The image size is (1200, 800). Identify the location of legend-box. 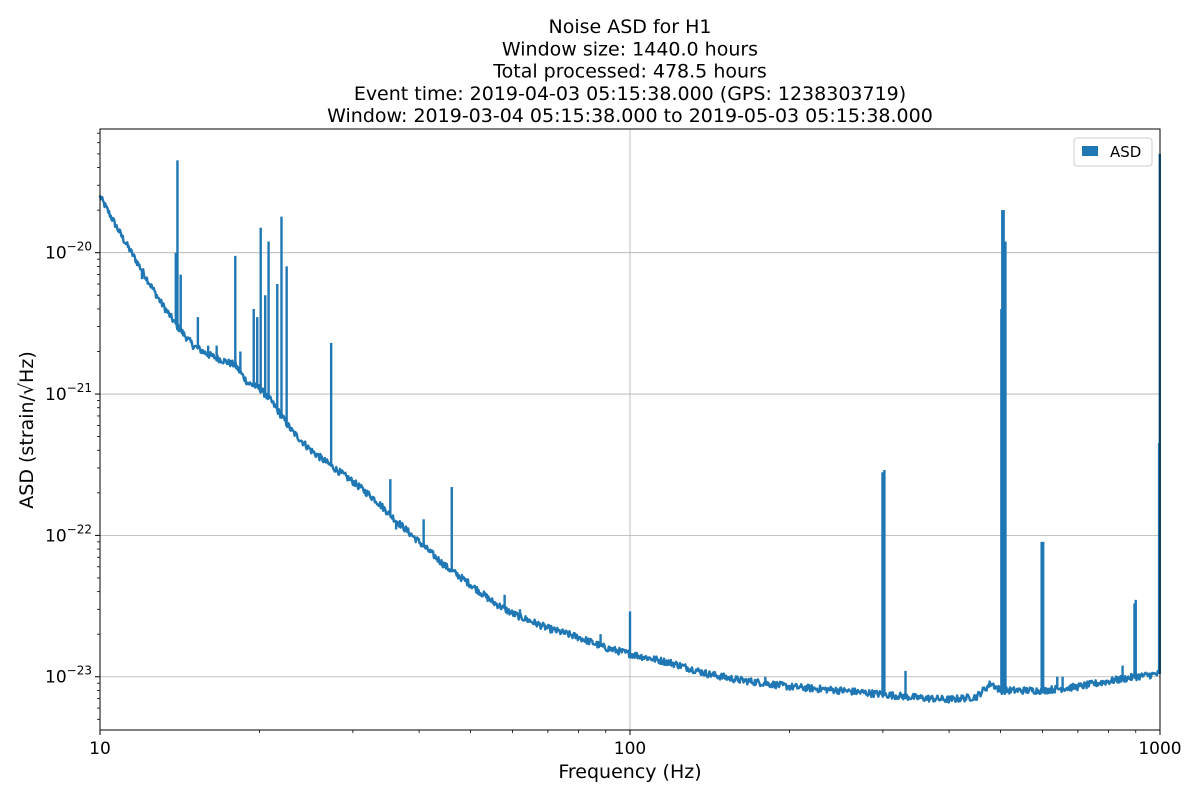
(1113, 152).